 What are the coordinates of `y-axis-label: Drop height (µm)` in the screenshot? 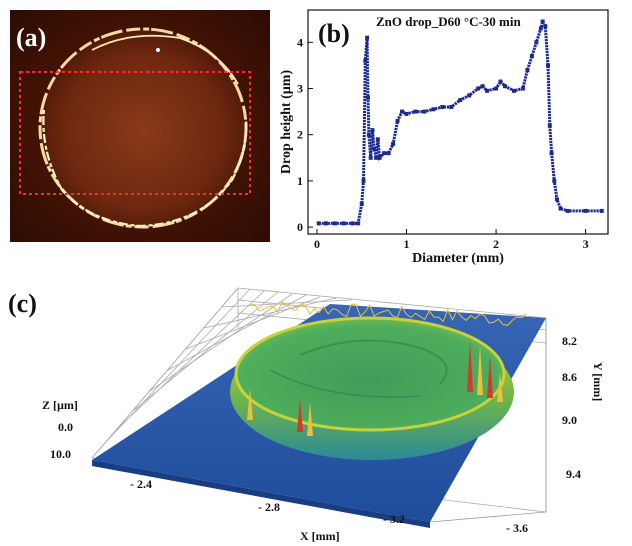 It's located at (286, 122).